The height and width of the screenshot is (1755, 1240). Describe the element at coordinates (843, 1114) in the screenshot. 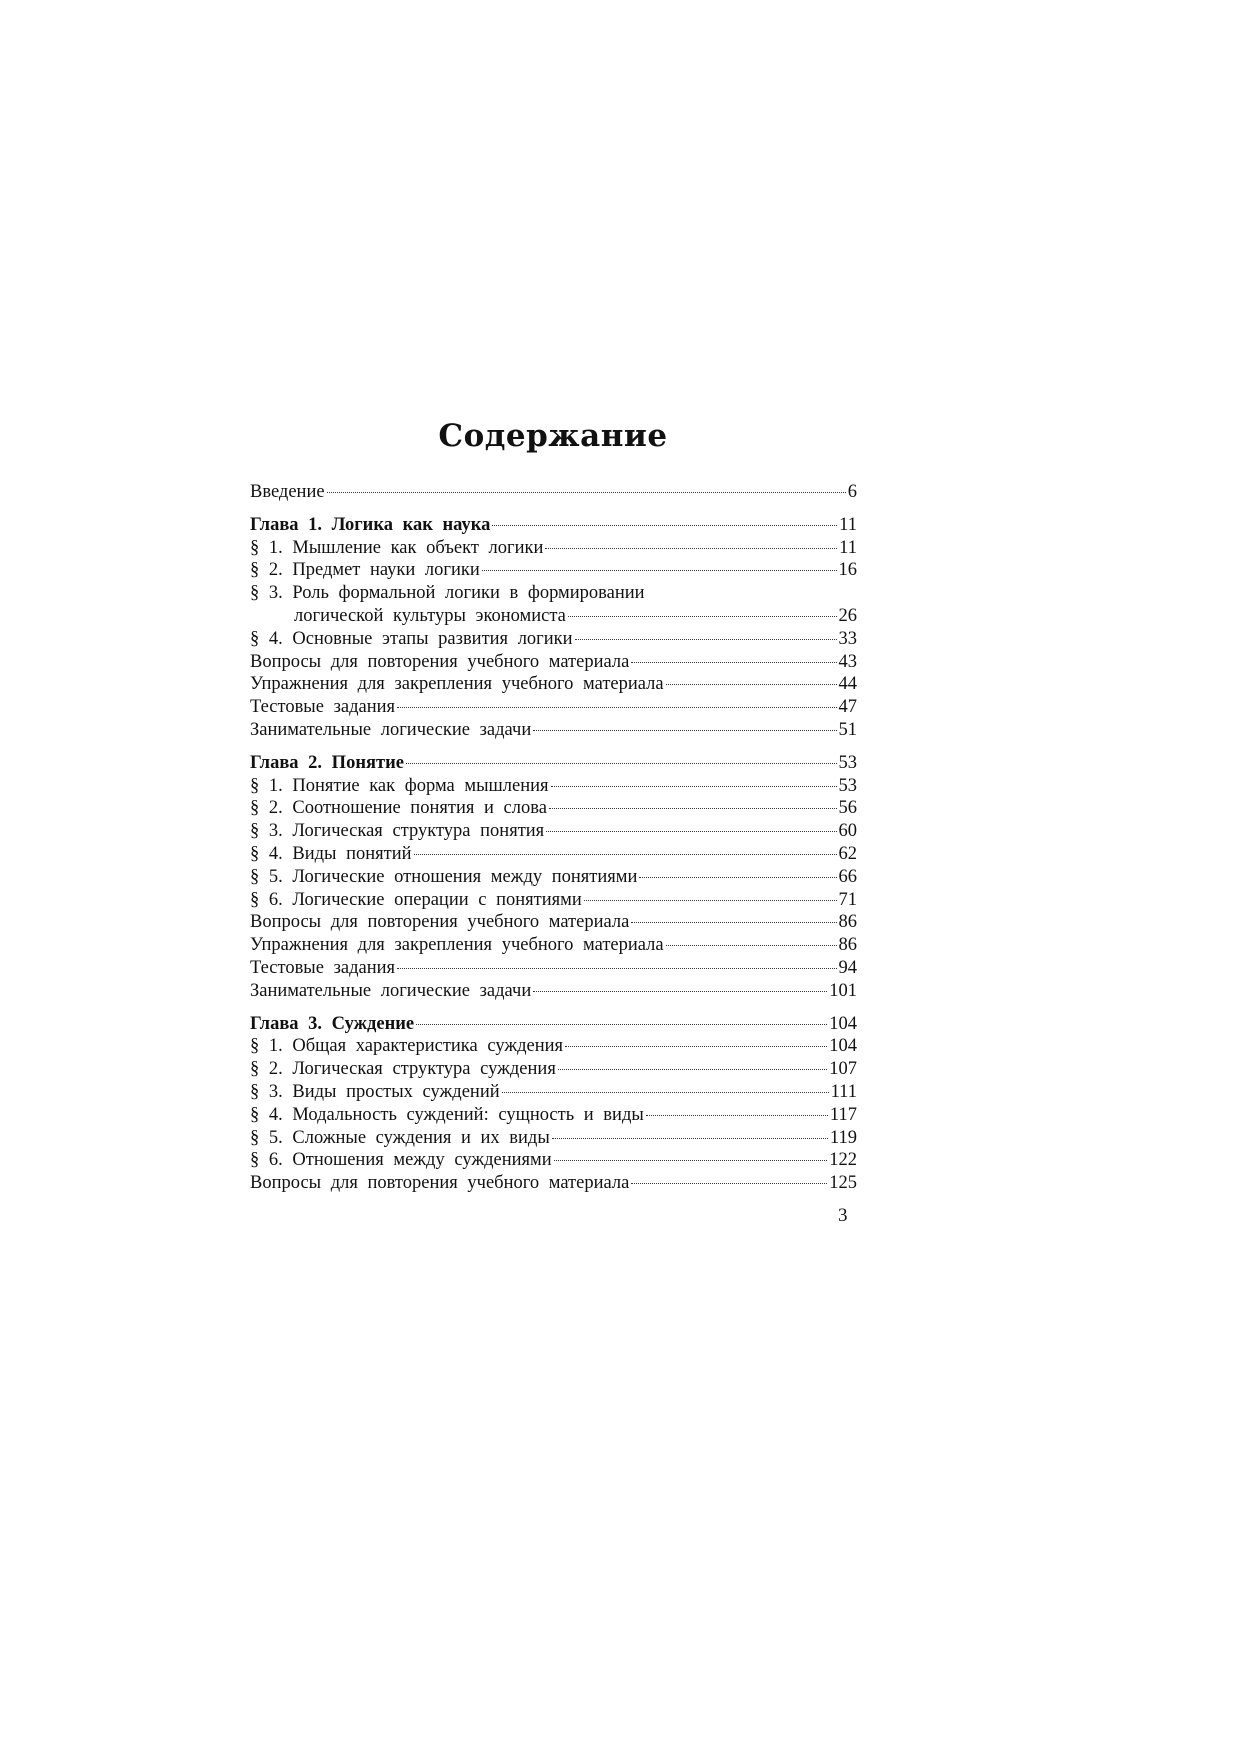

I see `toc-entry-page: 117` at that location.